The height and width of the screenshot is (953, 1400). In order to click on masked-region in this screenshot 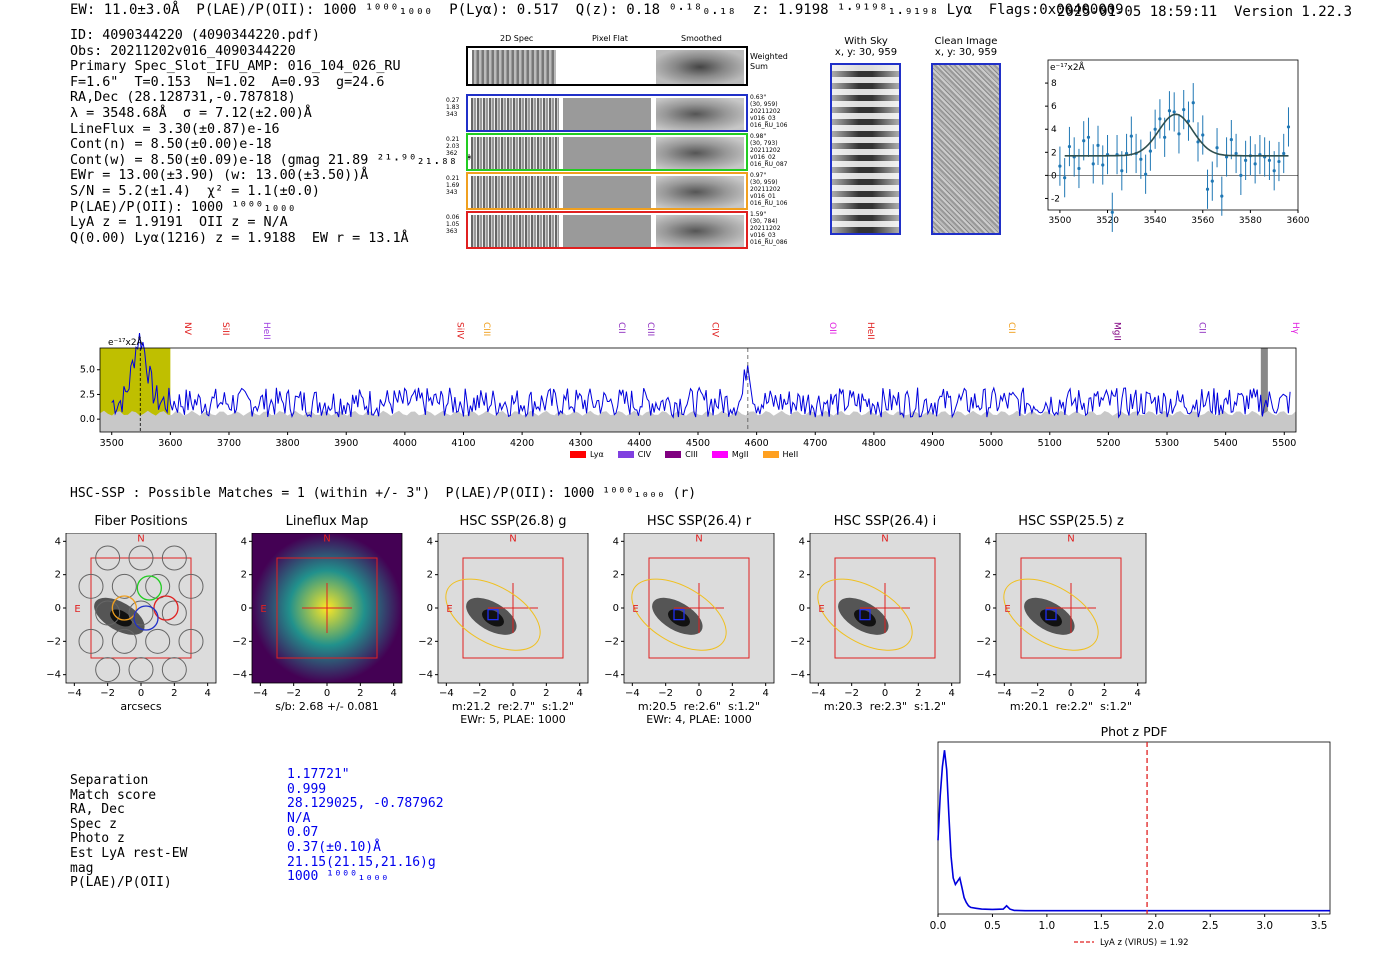, I will do `click(1264, 390)`.